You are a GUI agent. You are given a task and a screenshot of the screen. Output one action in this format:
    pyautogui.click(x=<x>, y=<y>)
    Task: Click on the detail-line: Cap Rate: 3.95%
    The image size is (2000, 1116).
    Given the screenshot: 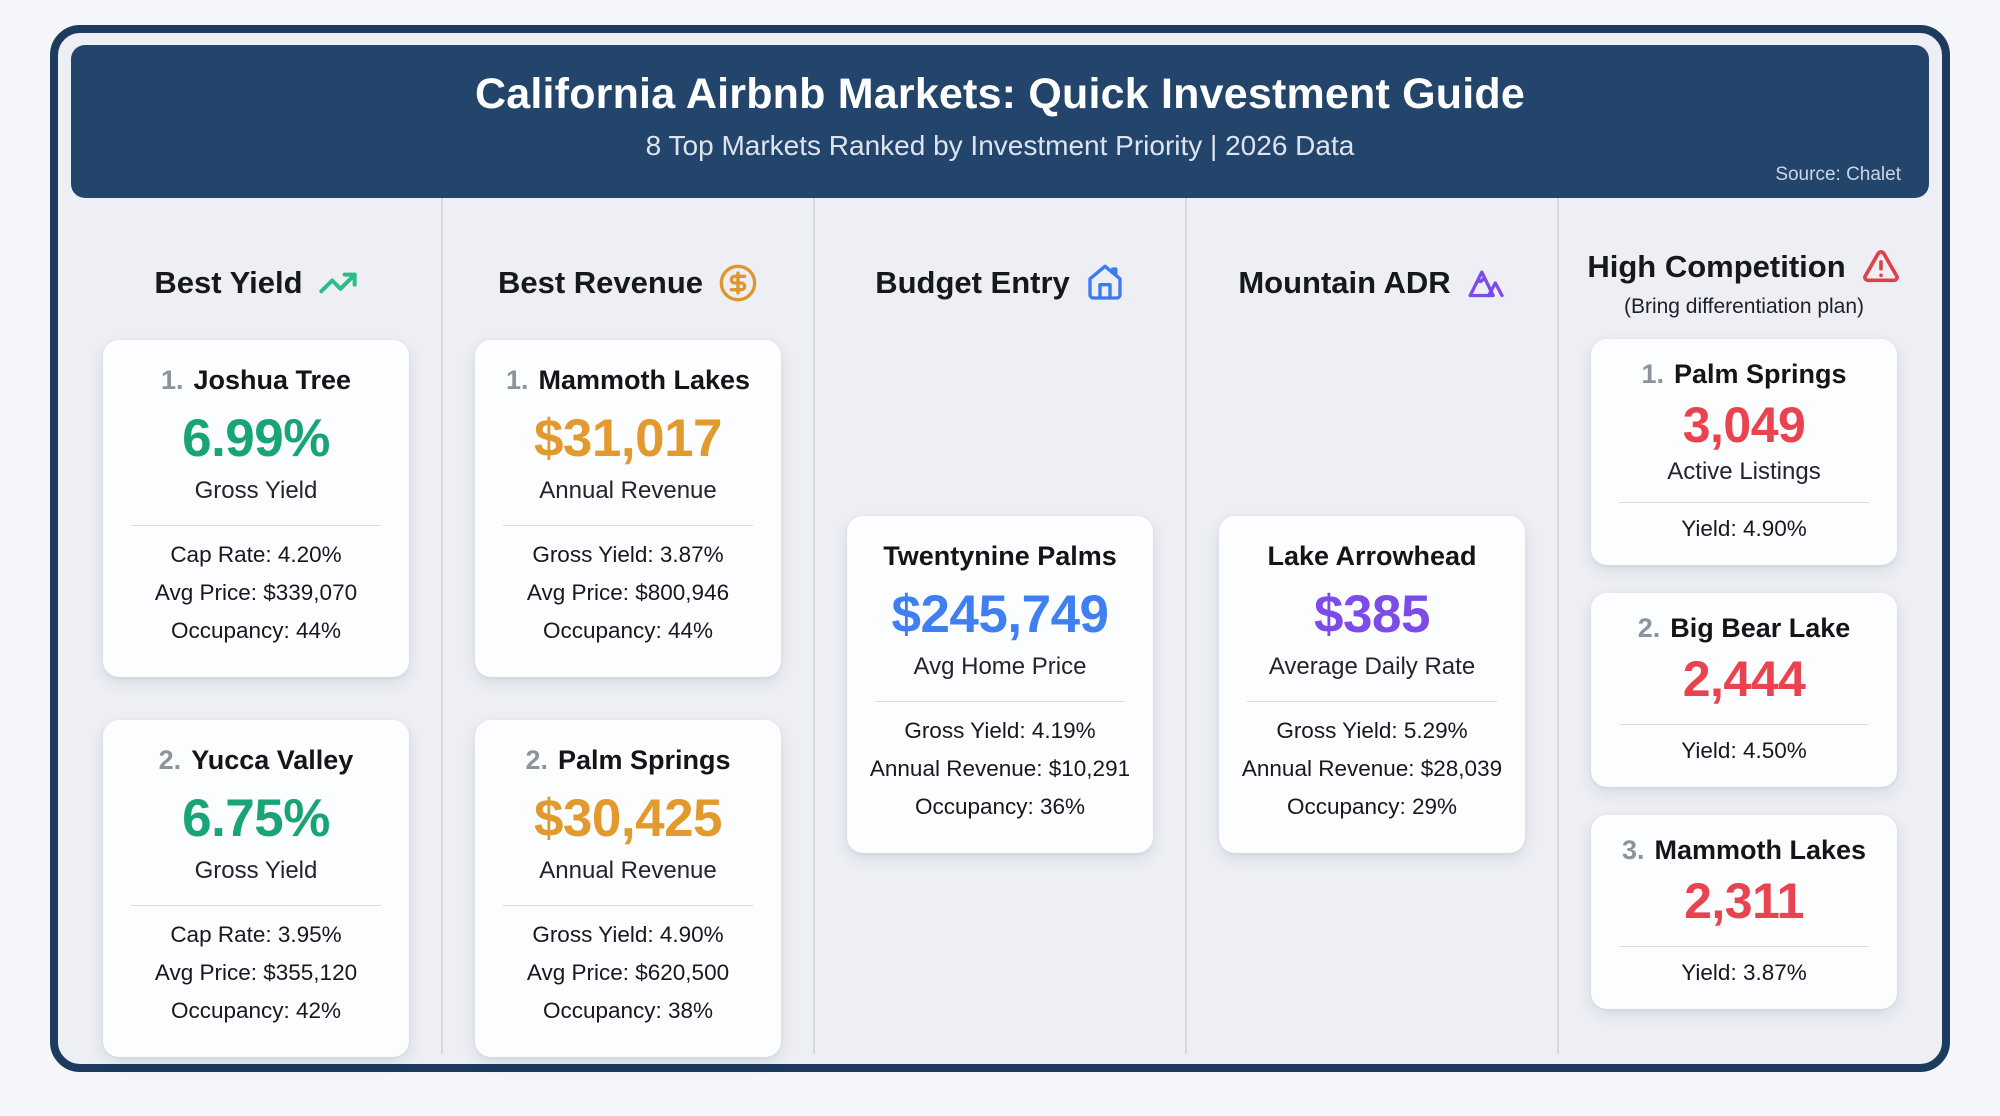 What is the action you would take?
    pyautogui.click(x=256, y=934)
    